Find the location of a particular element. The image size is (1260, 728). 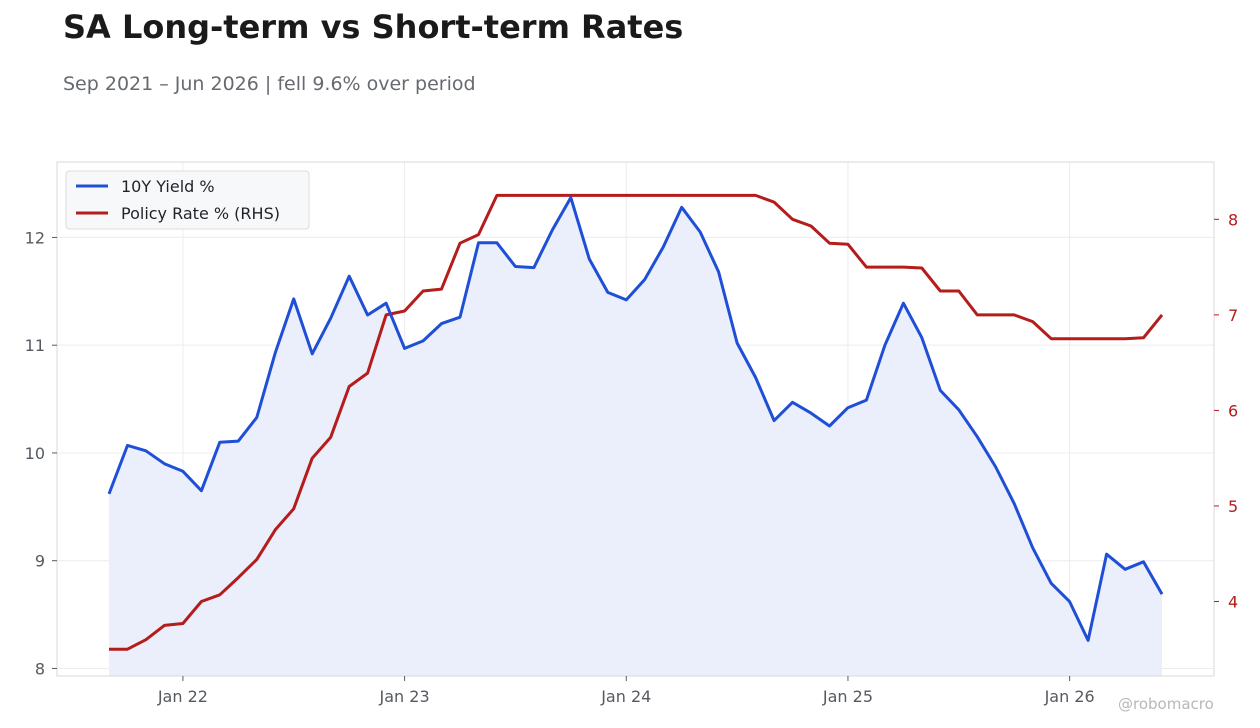

legend-box is located at coordinates (187, 200).